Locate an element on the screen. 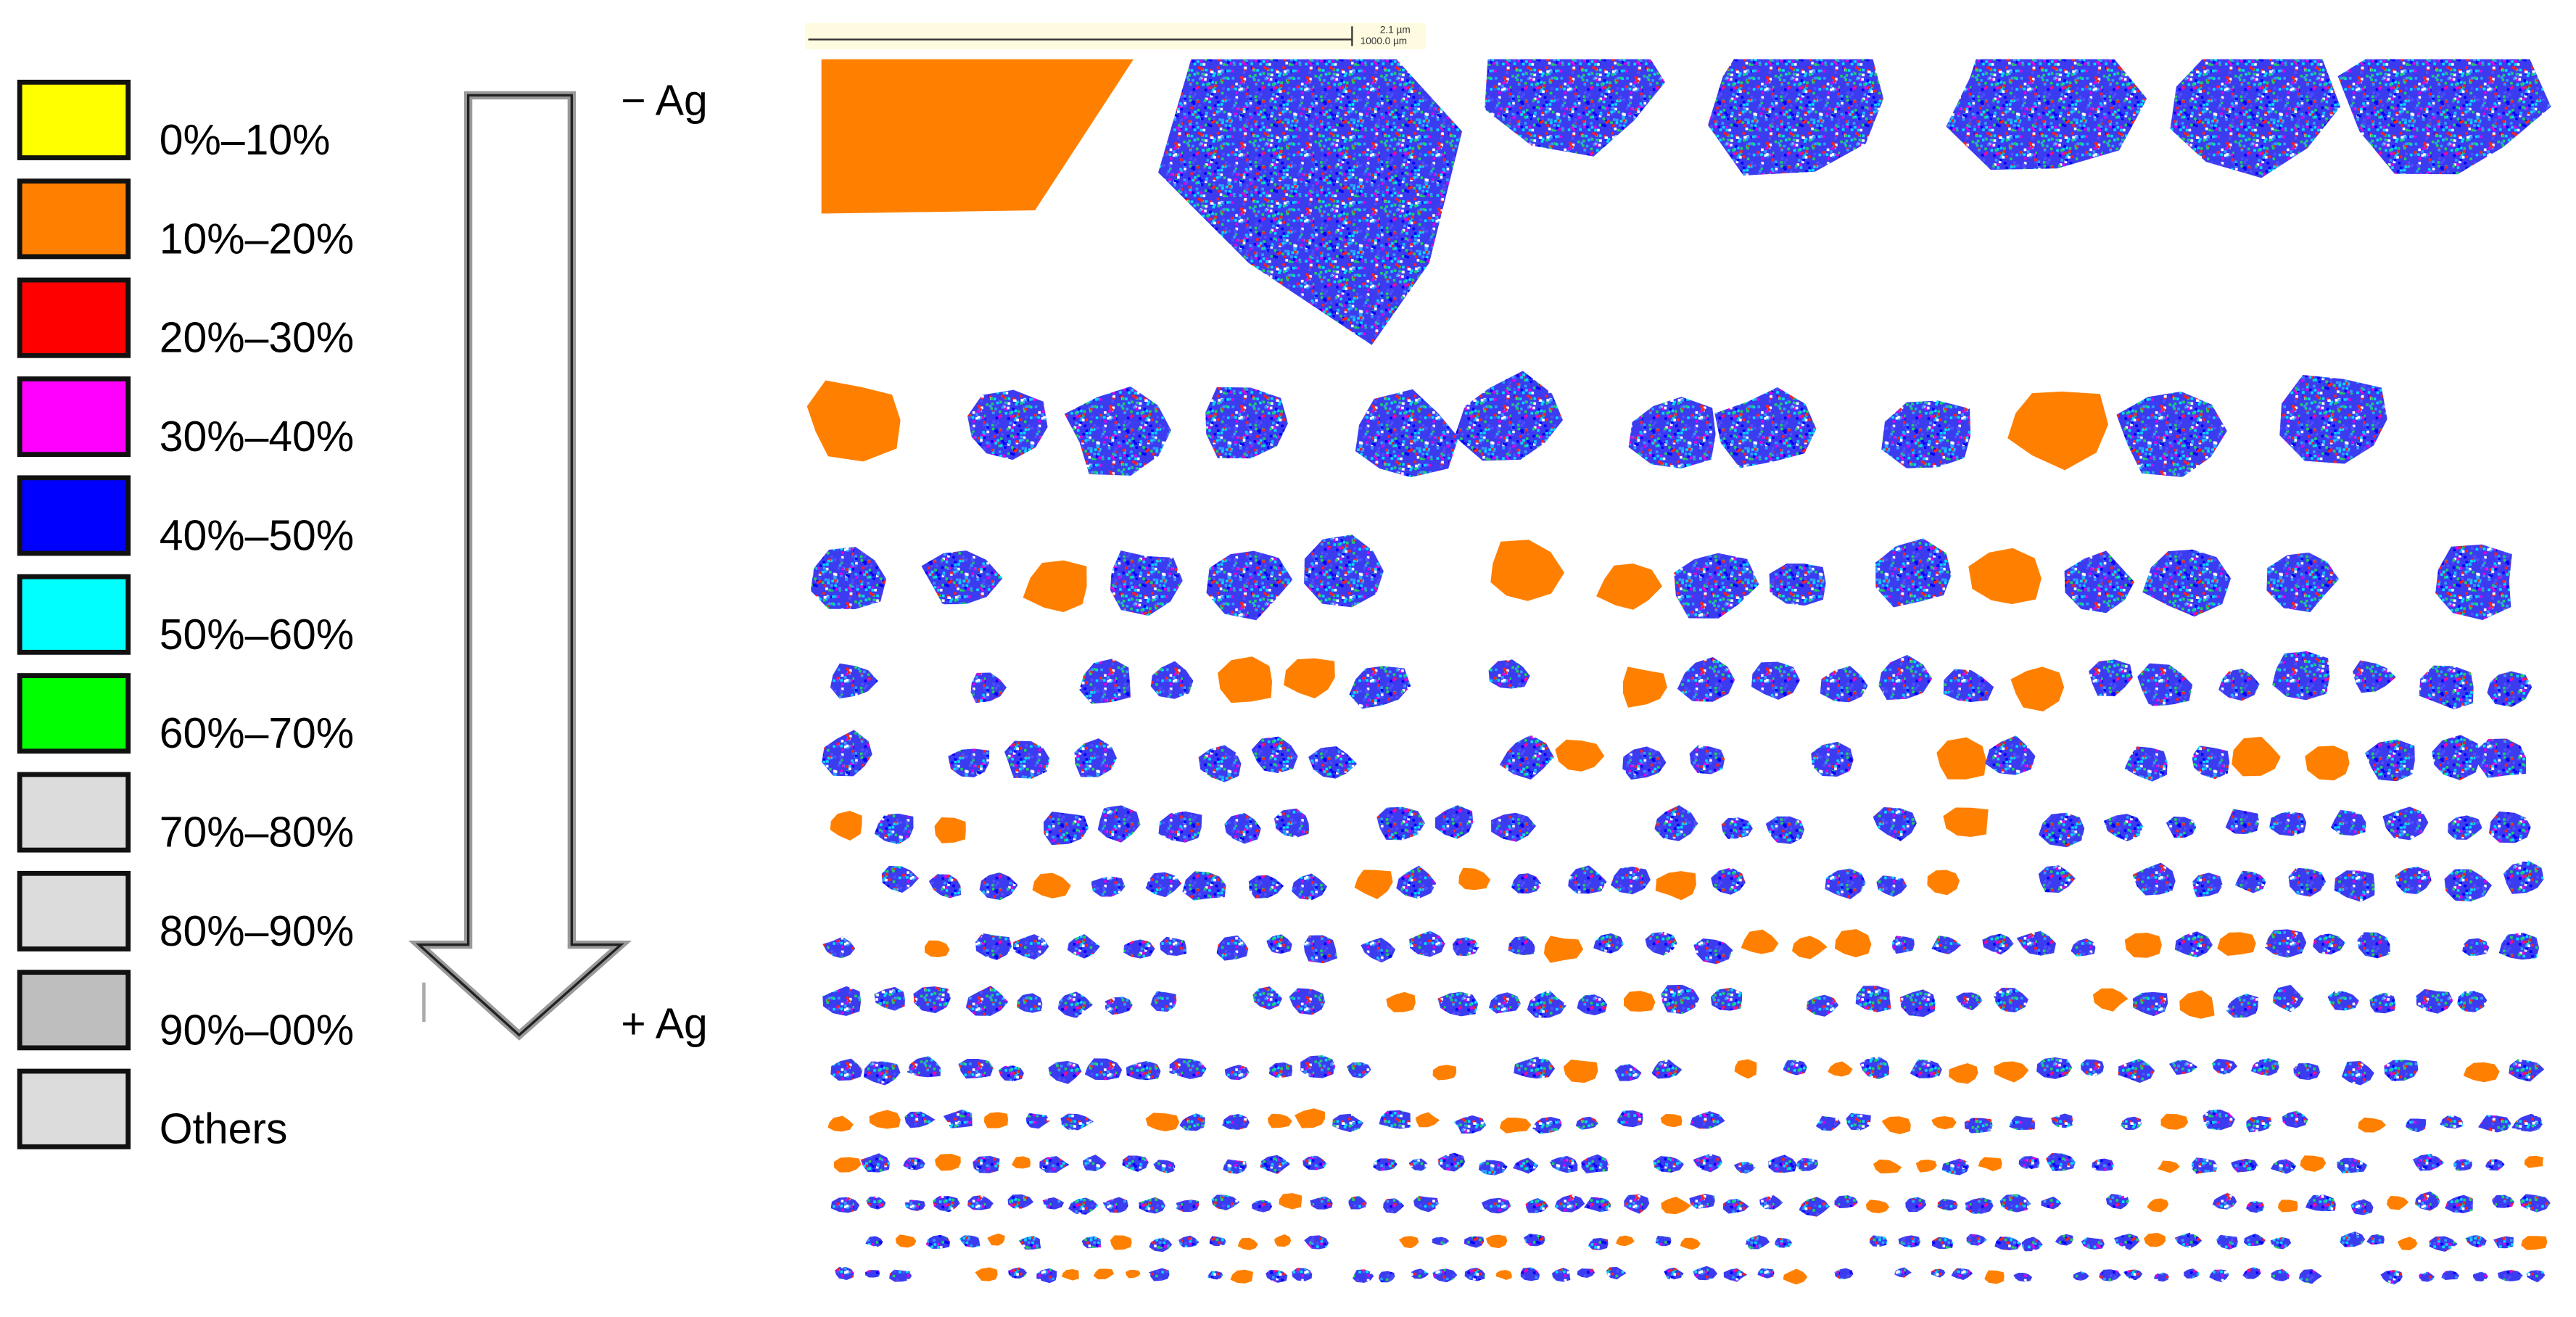  arrow-edge is located at coordinates (520, 565).